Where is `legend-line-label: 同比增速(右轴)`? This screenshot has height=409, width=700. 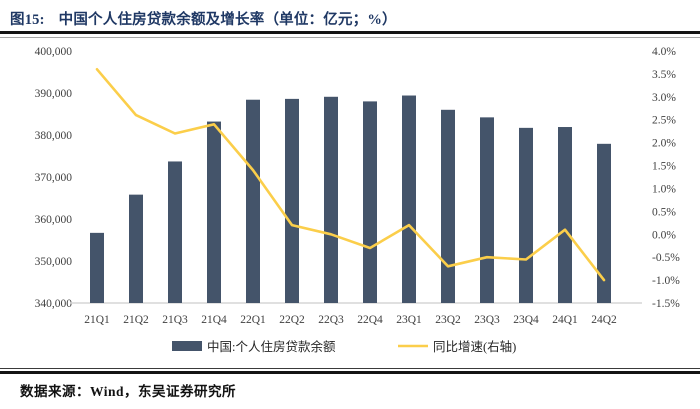
legend-line-label: 同比增速(右轴) is located at coordinates (474, 346).